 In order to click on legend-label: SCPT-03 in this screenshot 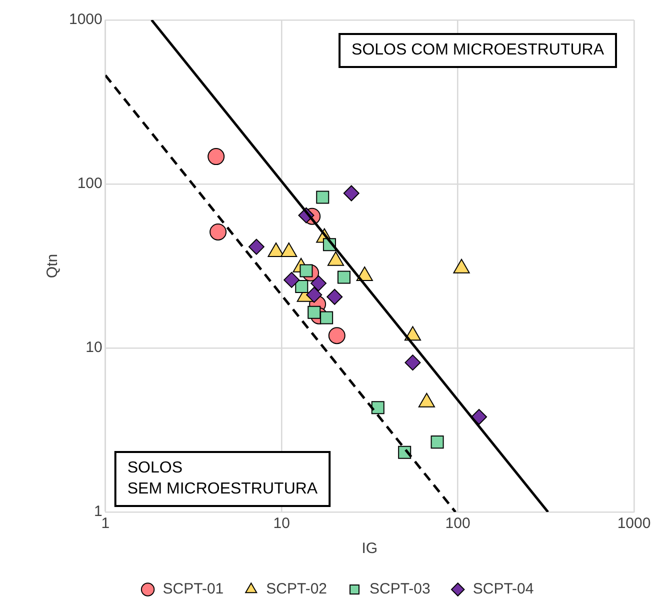, I will do `click(400, 589)`.